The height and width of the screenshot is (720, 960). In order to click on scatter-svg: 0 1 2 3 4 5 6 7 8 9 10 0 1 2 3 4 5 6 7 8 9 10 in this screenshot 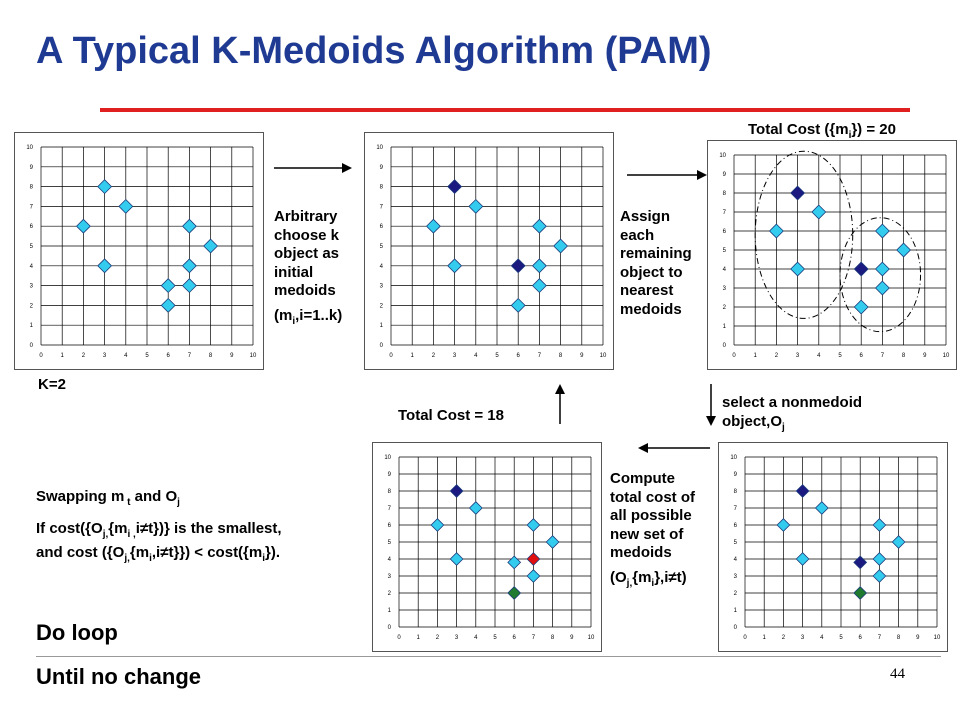, I will do `click(834, 254)`.